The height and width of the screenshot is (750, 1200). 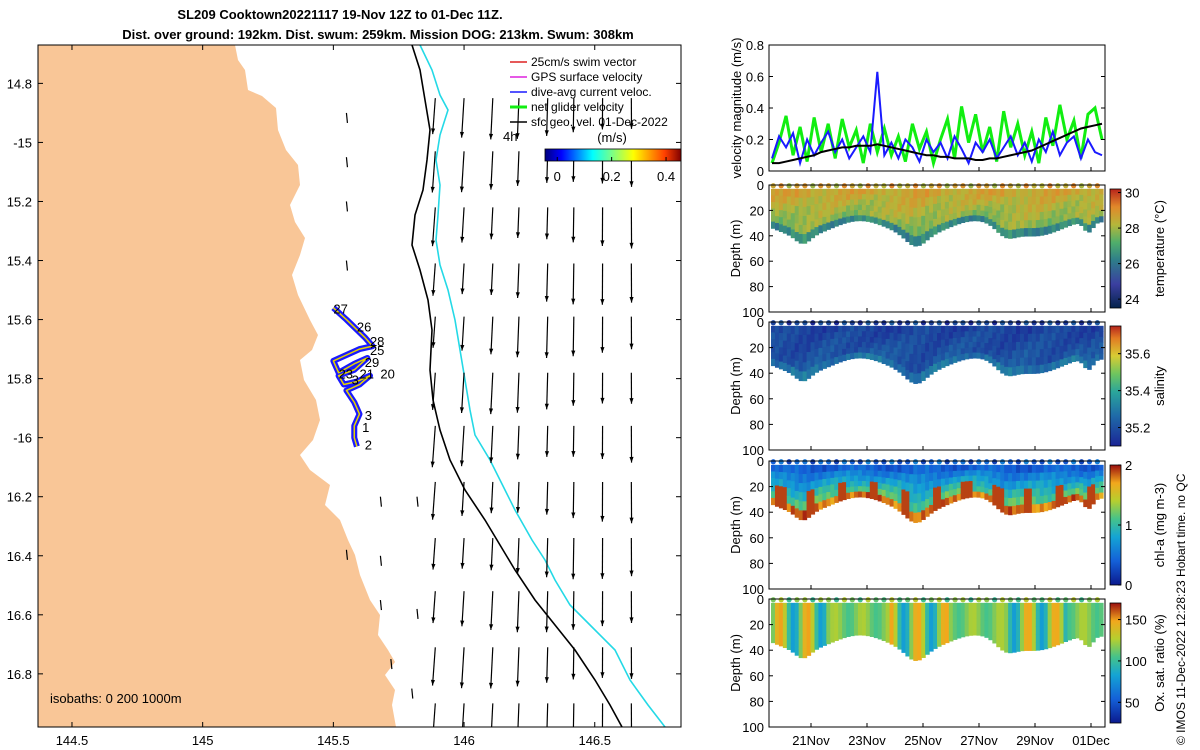 What do you see at coordinates (573, 610) in the screenshot?
I see `current-arrow-shaft` at bounding box center [573, 610].